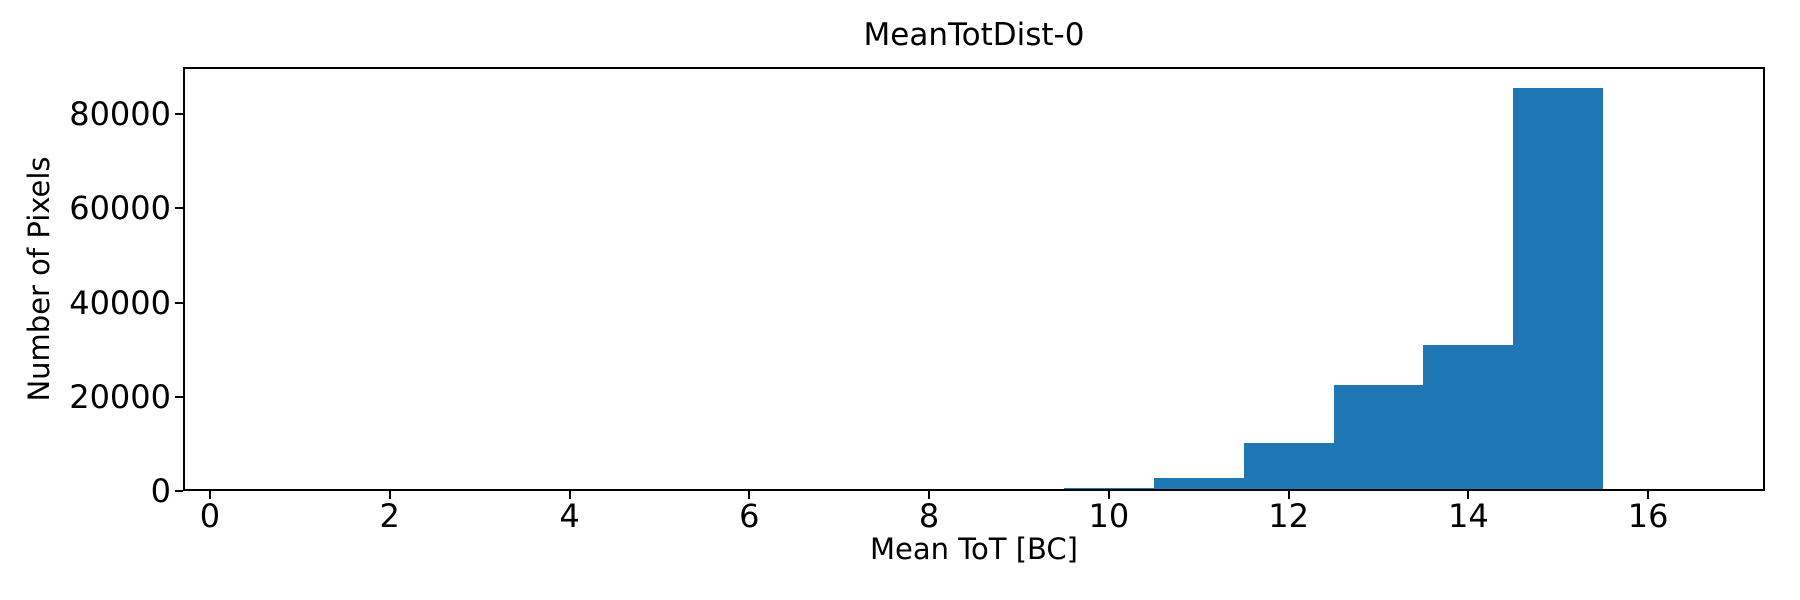 The height and width of the screenshot is (600, 1800). What do you see at coordinates (569, 516) in the screenshot?
I see `x-tick-label: 4` at bounding box center [569, 516].